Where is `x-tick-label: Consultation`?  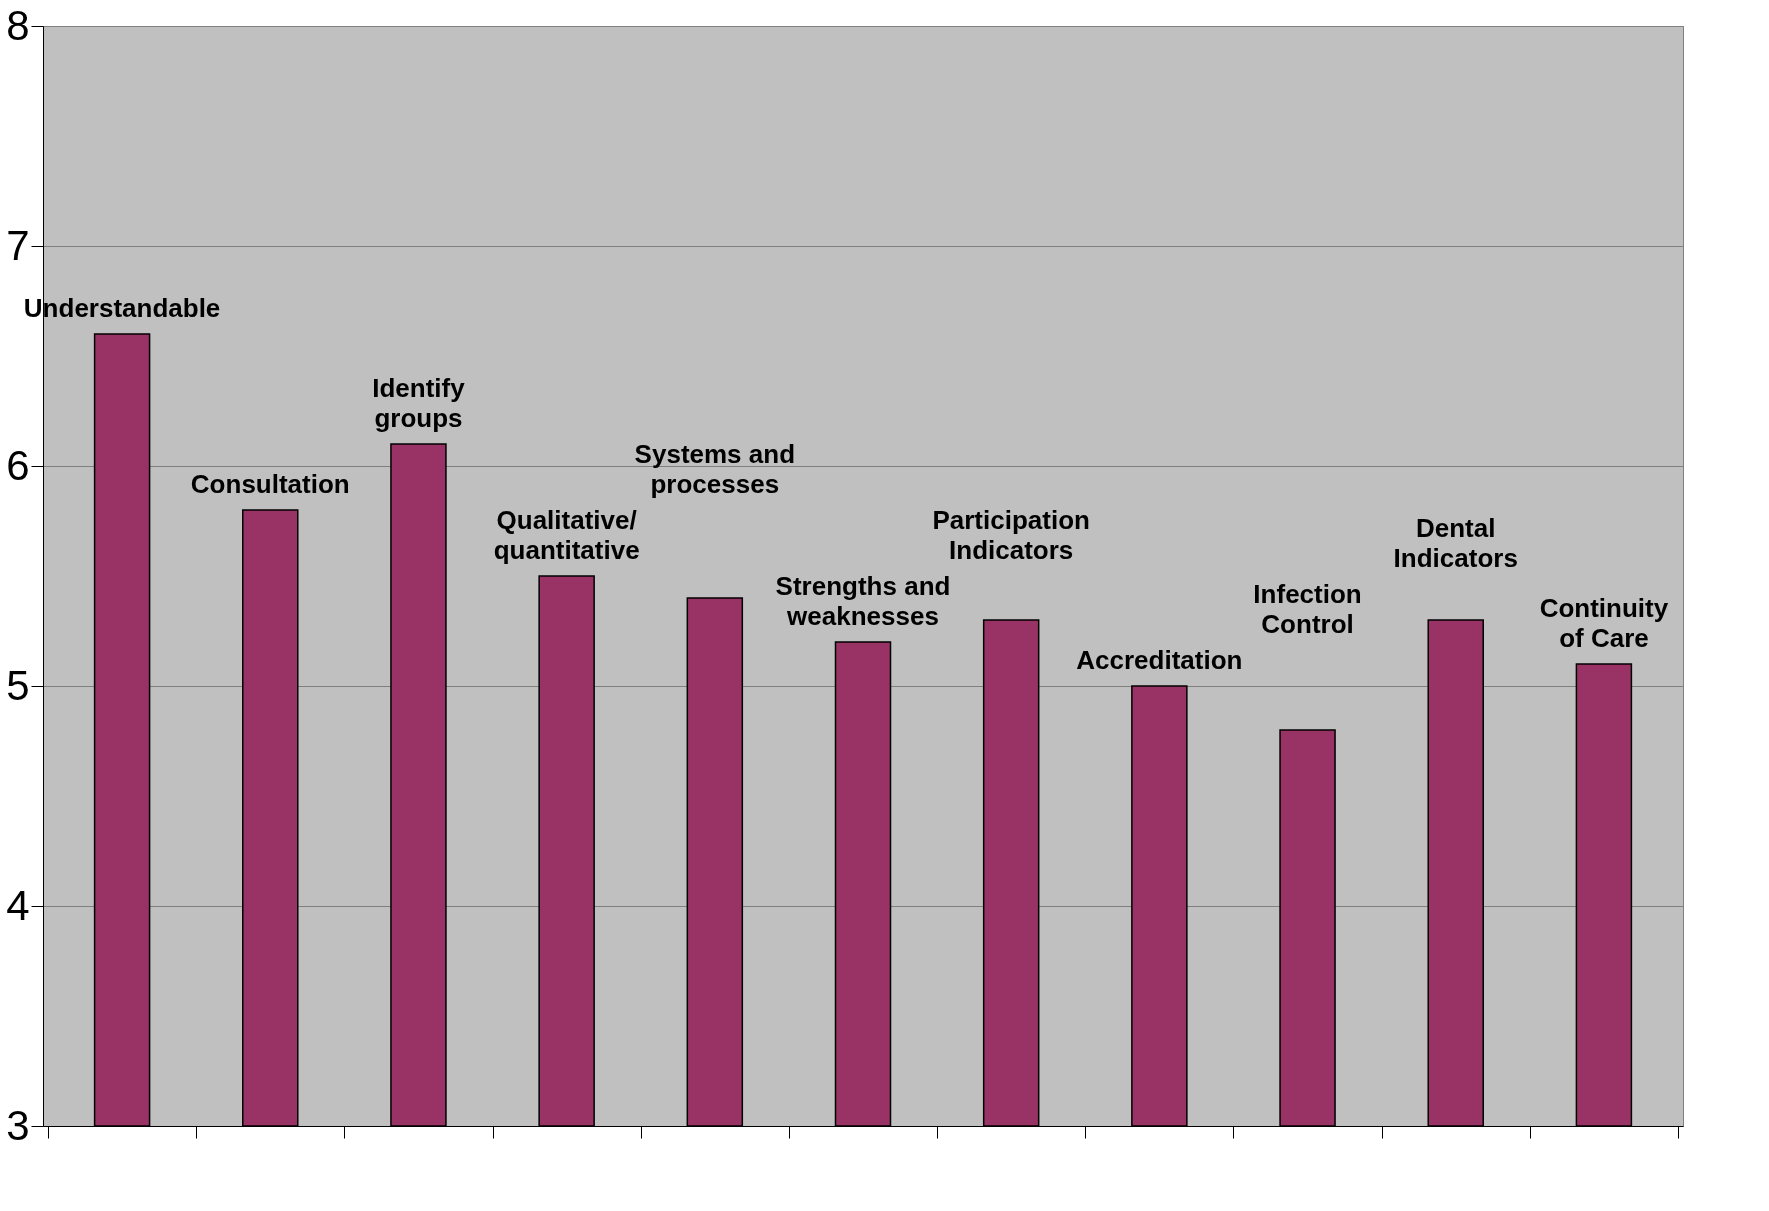 x-tick-label: Consultation is located at coordinates (270, 484).